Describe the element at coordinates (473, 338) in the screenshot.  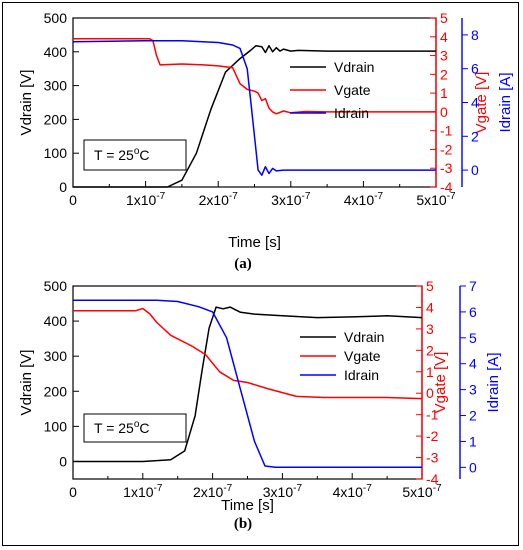
I see `idrain-tick-label: 5` at that location.